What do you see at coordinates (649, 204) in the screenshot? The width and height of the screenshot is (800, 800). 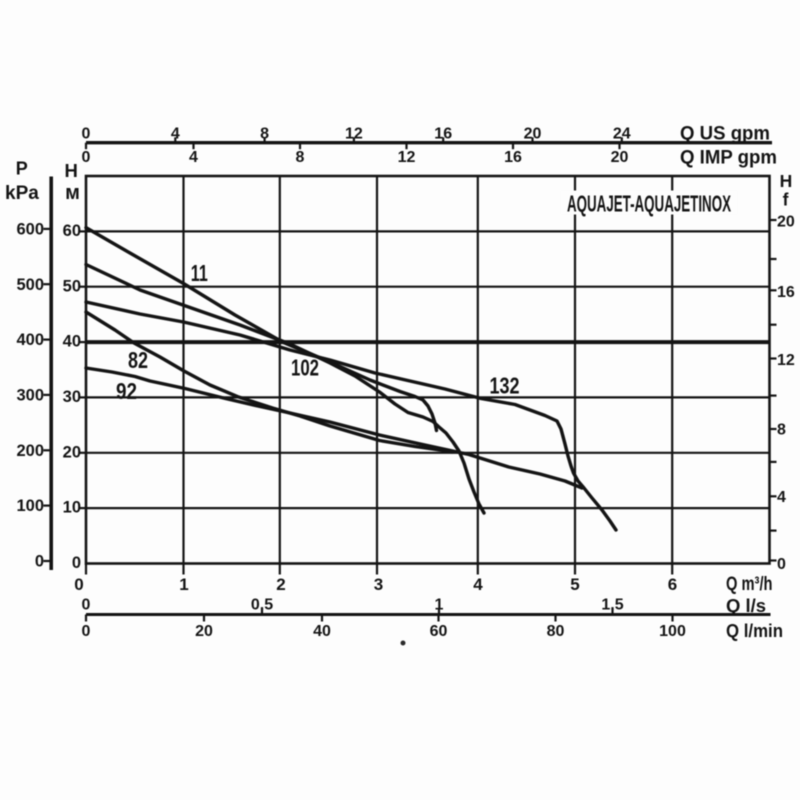 I see `svg-text: AQUAJET-AQUAJETINOX` at bounding box center [649, 204].